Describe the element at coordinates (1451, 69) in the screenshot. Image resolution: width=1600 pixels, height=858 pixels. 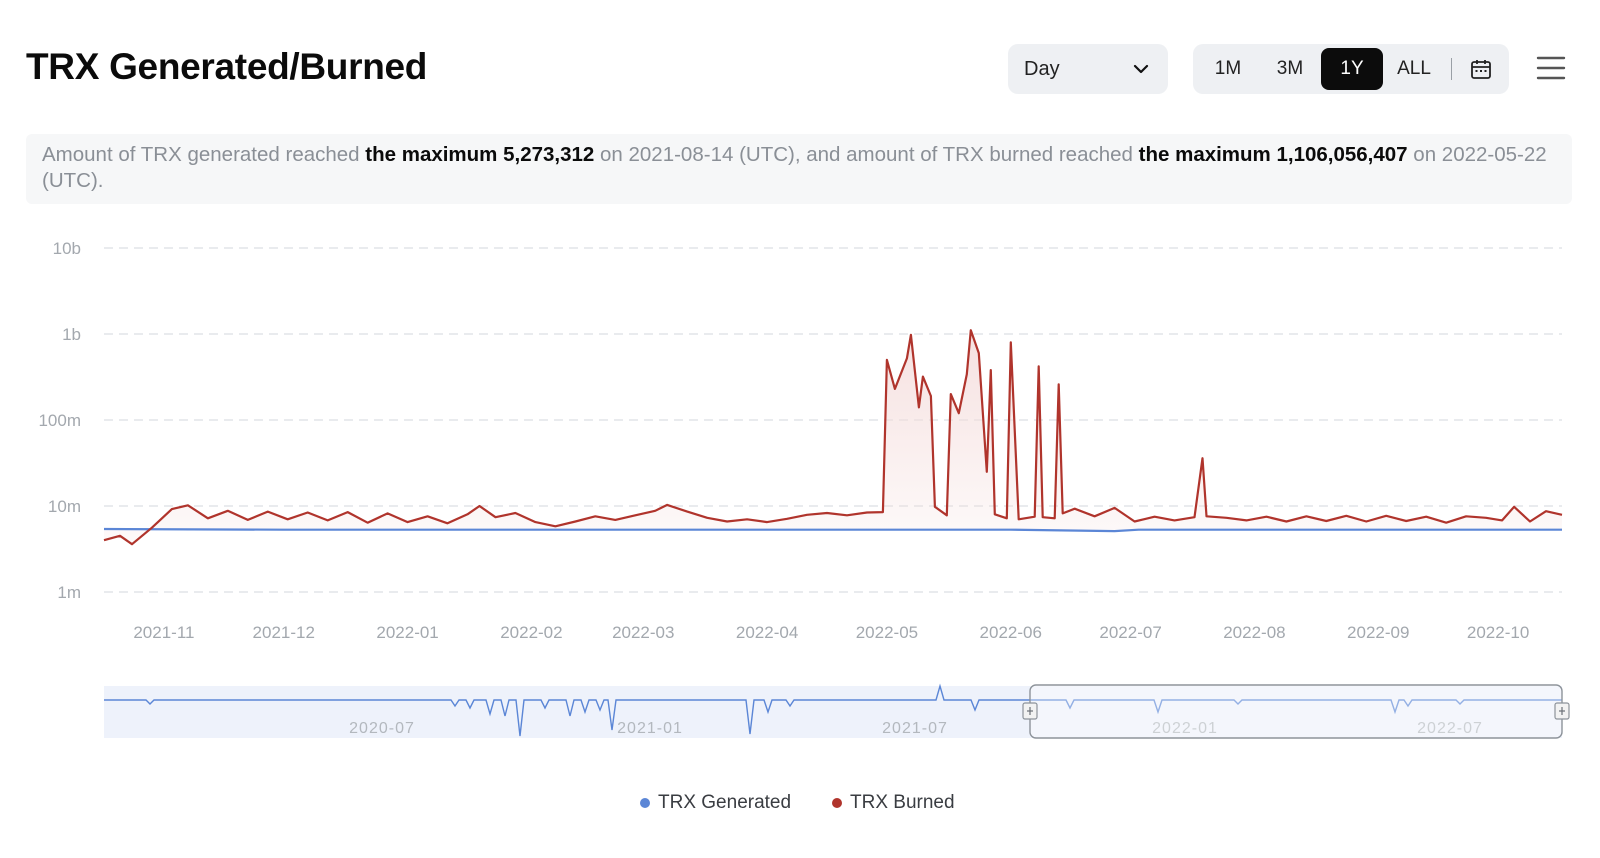
I see `range-divider` at that location.